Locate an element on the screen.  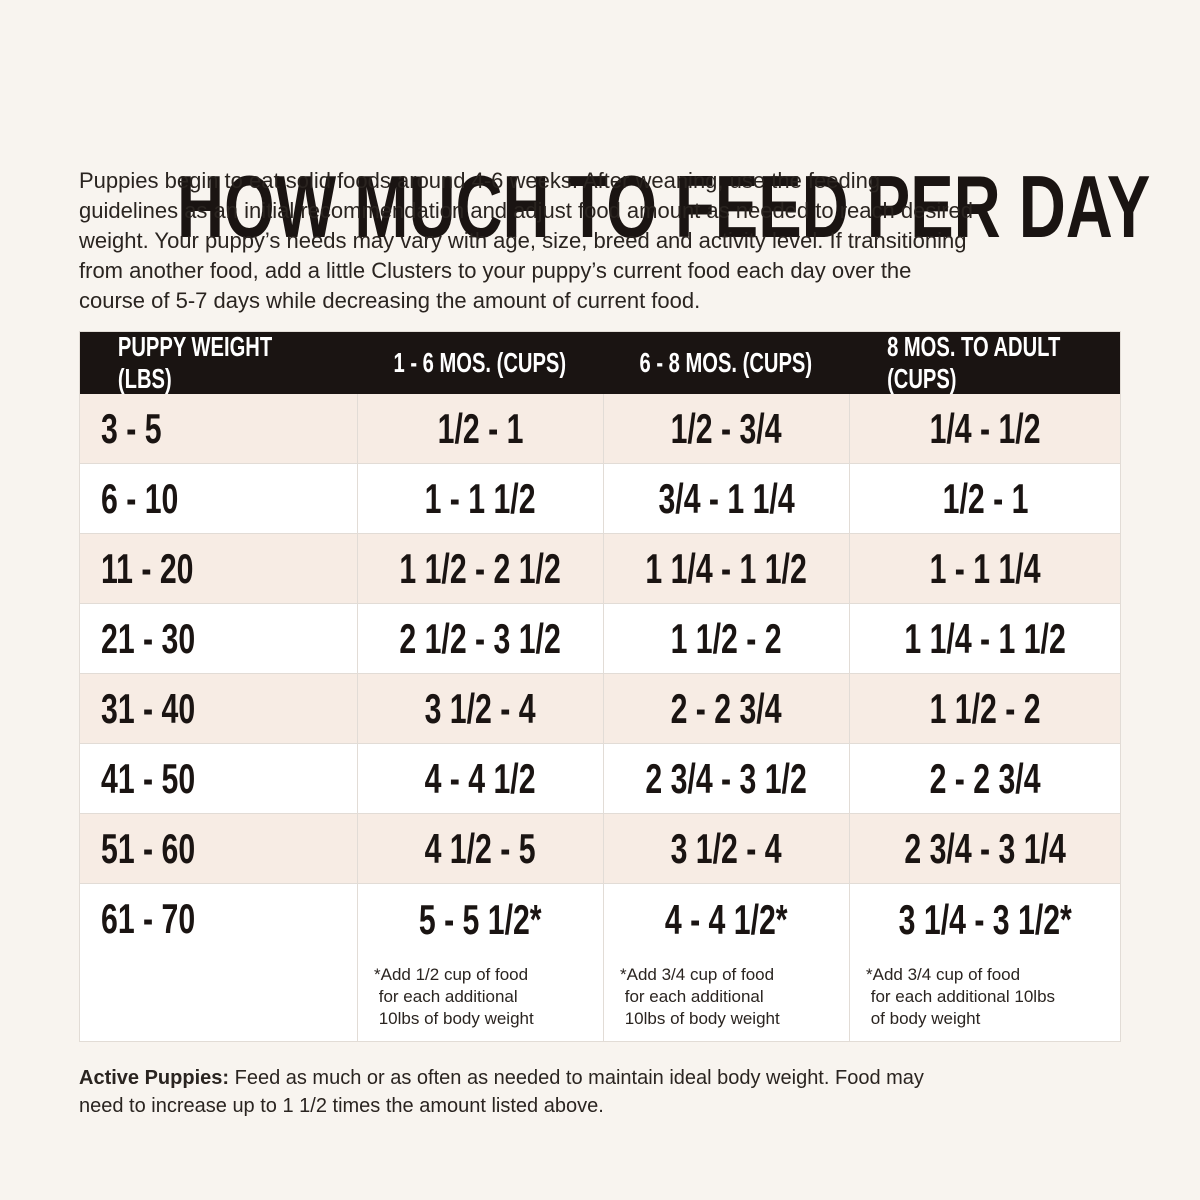
table-cell: 6 - 10 is located at coordinates (218, 499).